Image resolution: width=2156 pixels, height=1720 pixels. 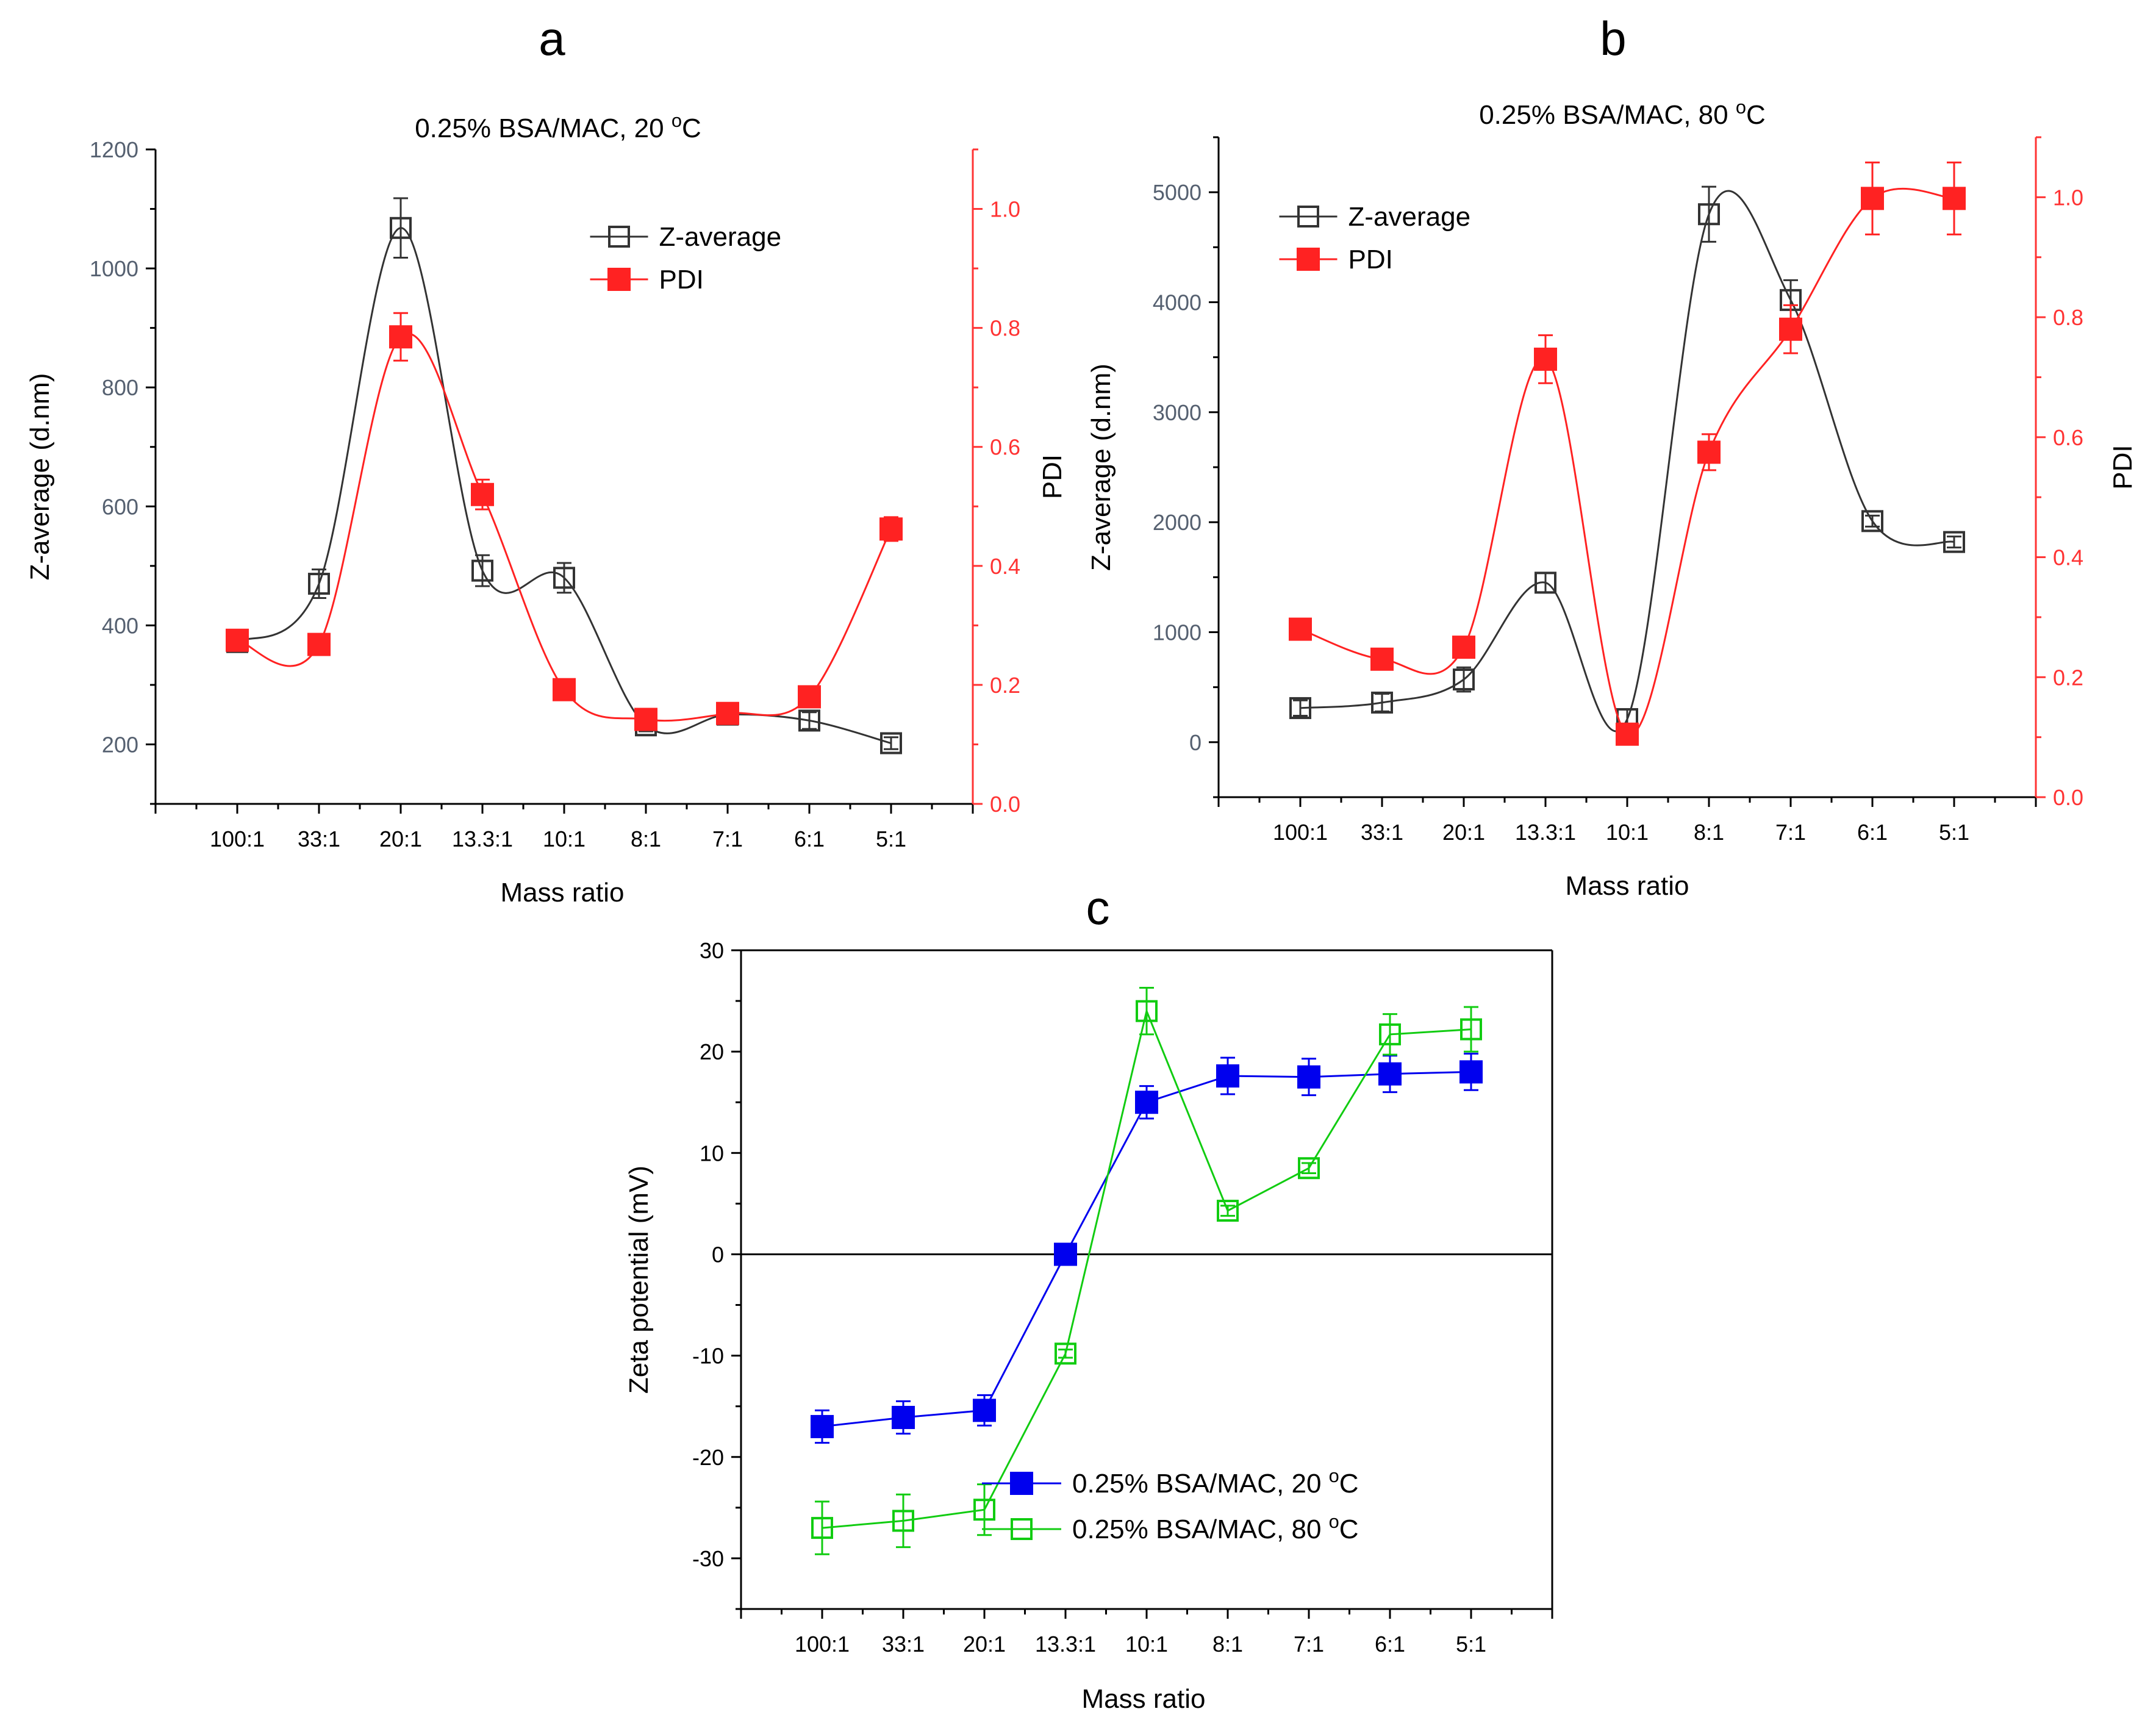 What do you see at coordinates (120, 625) in the screenshot?
I see `y-tick-label: 400` at bounding box center [120, 625].